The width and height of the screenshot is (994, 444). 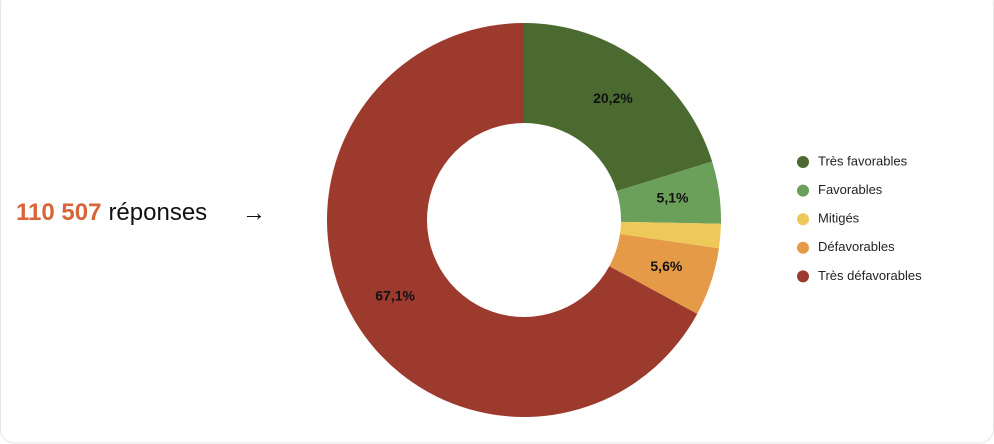 I want to click on value-label: 5,6%, so click(x=666, y=266).